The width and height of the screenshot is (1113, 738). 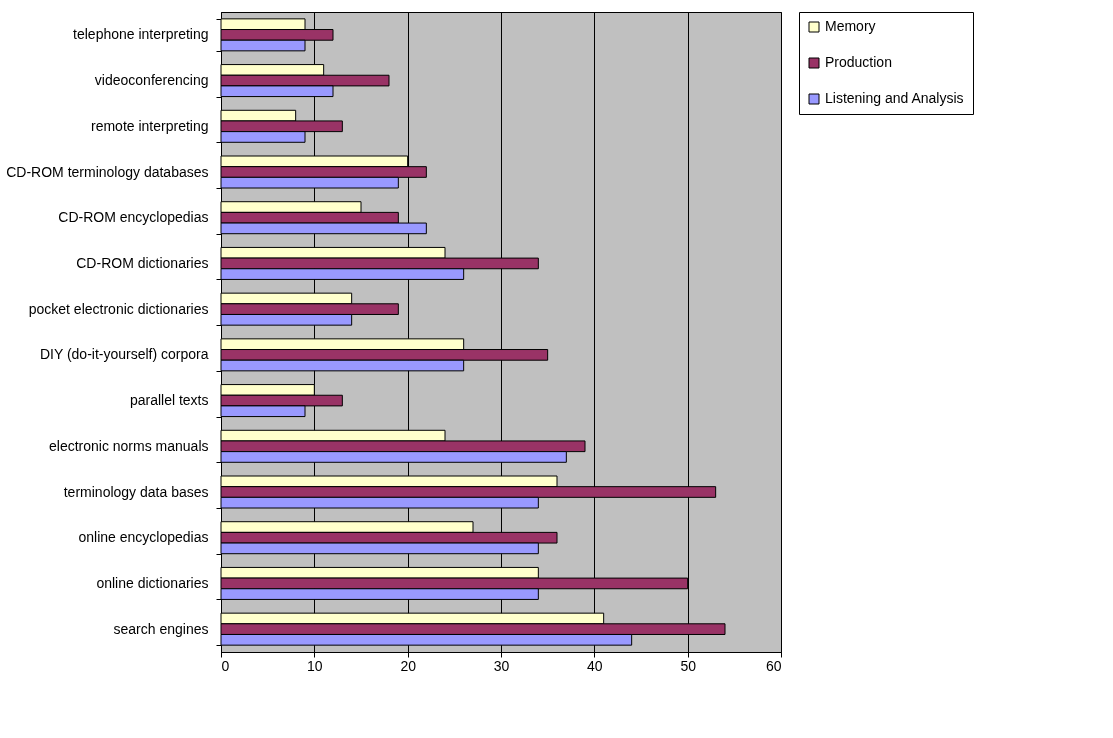 What do you see at coordinates (315, 665) in the screenshot?
I see `x-tick-label: 10` at bounding box center [315, 665].